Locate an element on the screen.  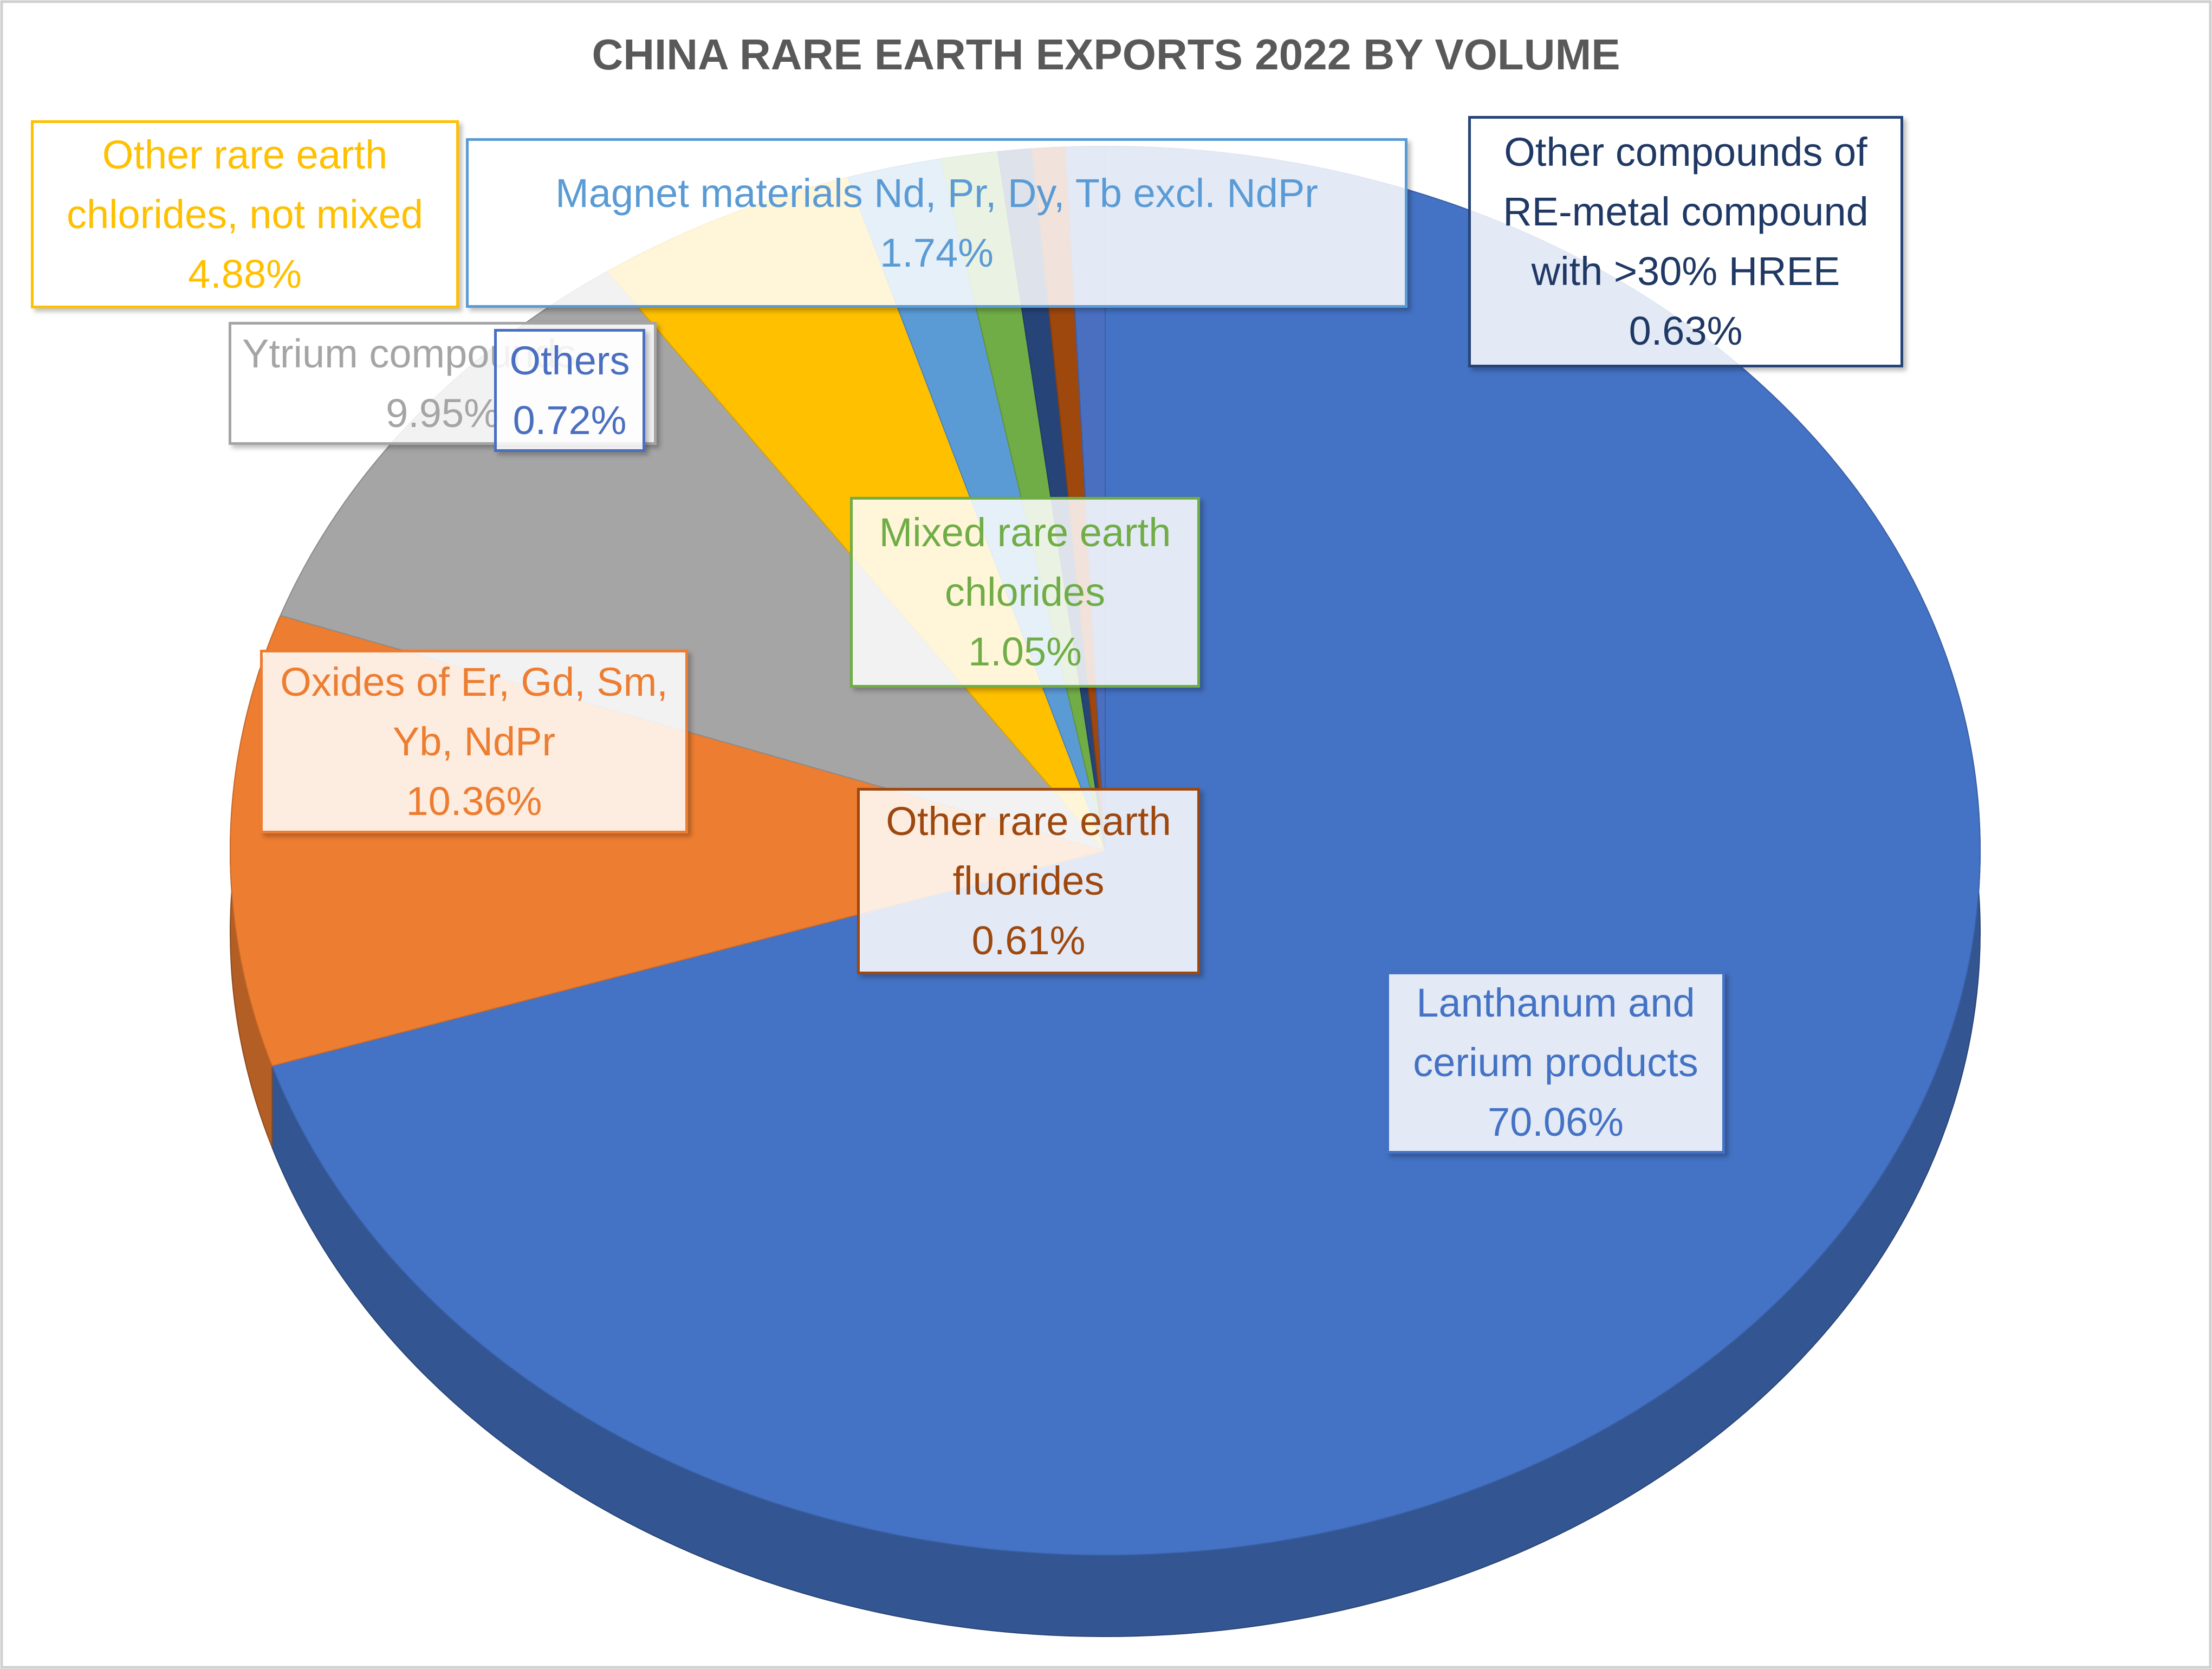
label-value: 1.74% is located at coordinates (937, 252).